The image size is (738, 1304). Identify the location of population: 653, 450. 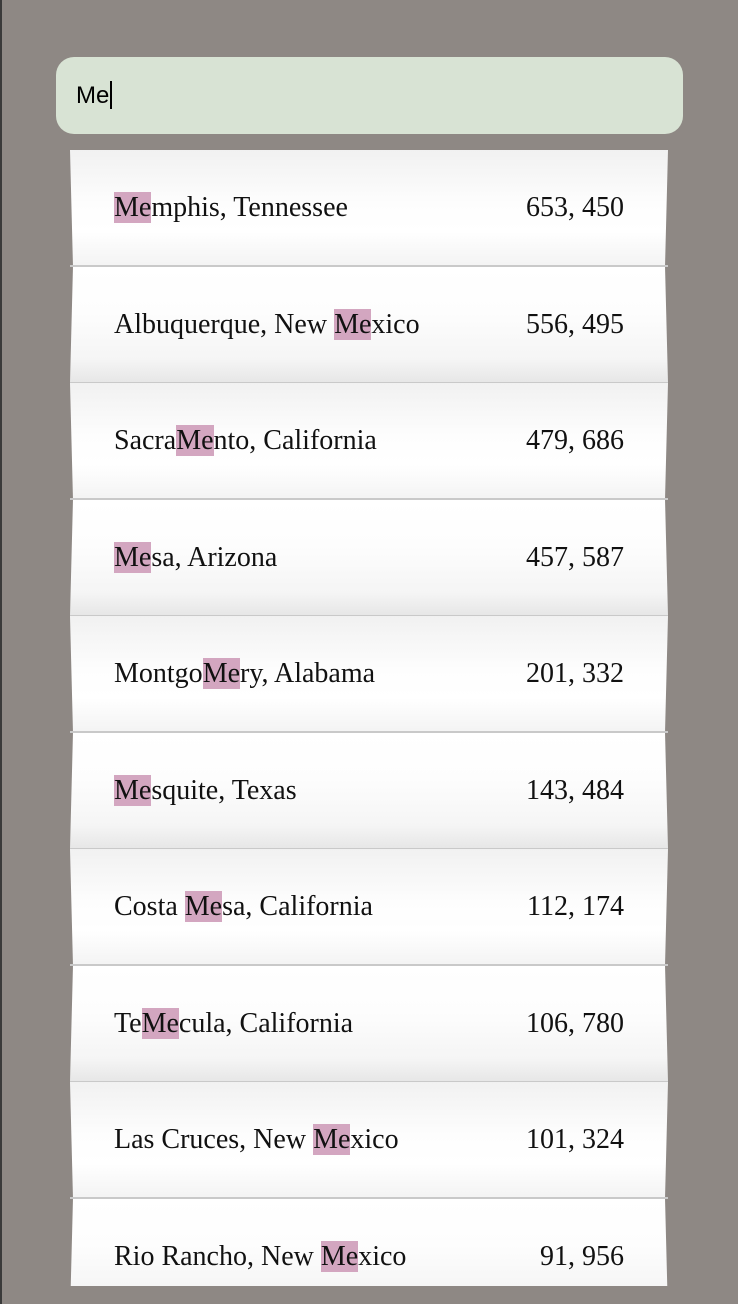
(575, 207).